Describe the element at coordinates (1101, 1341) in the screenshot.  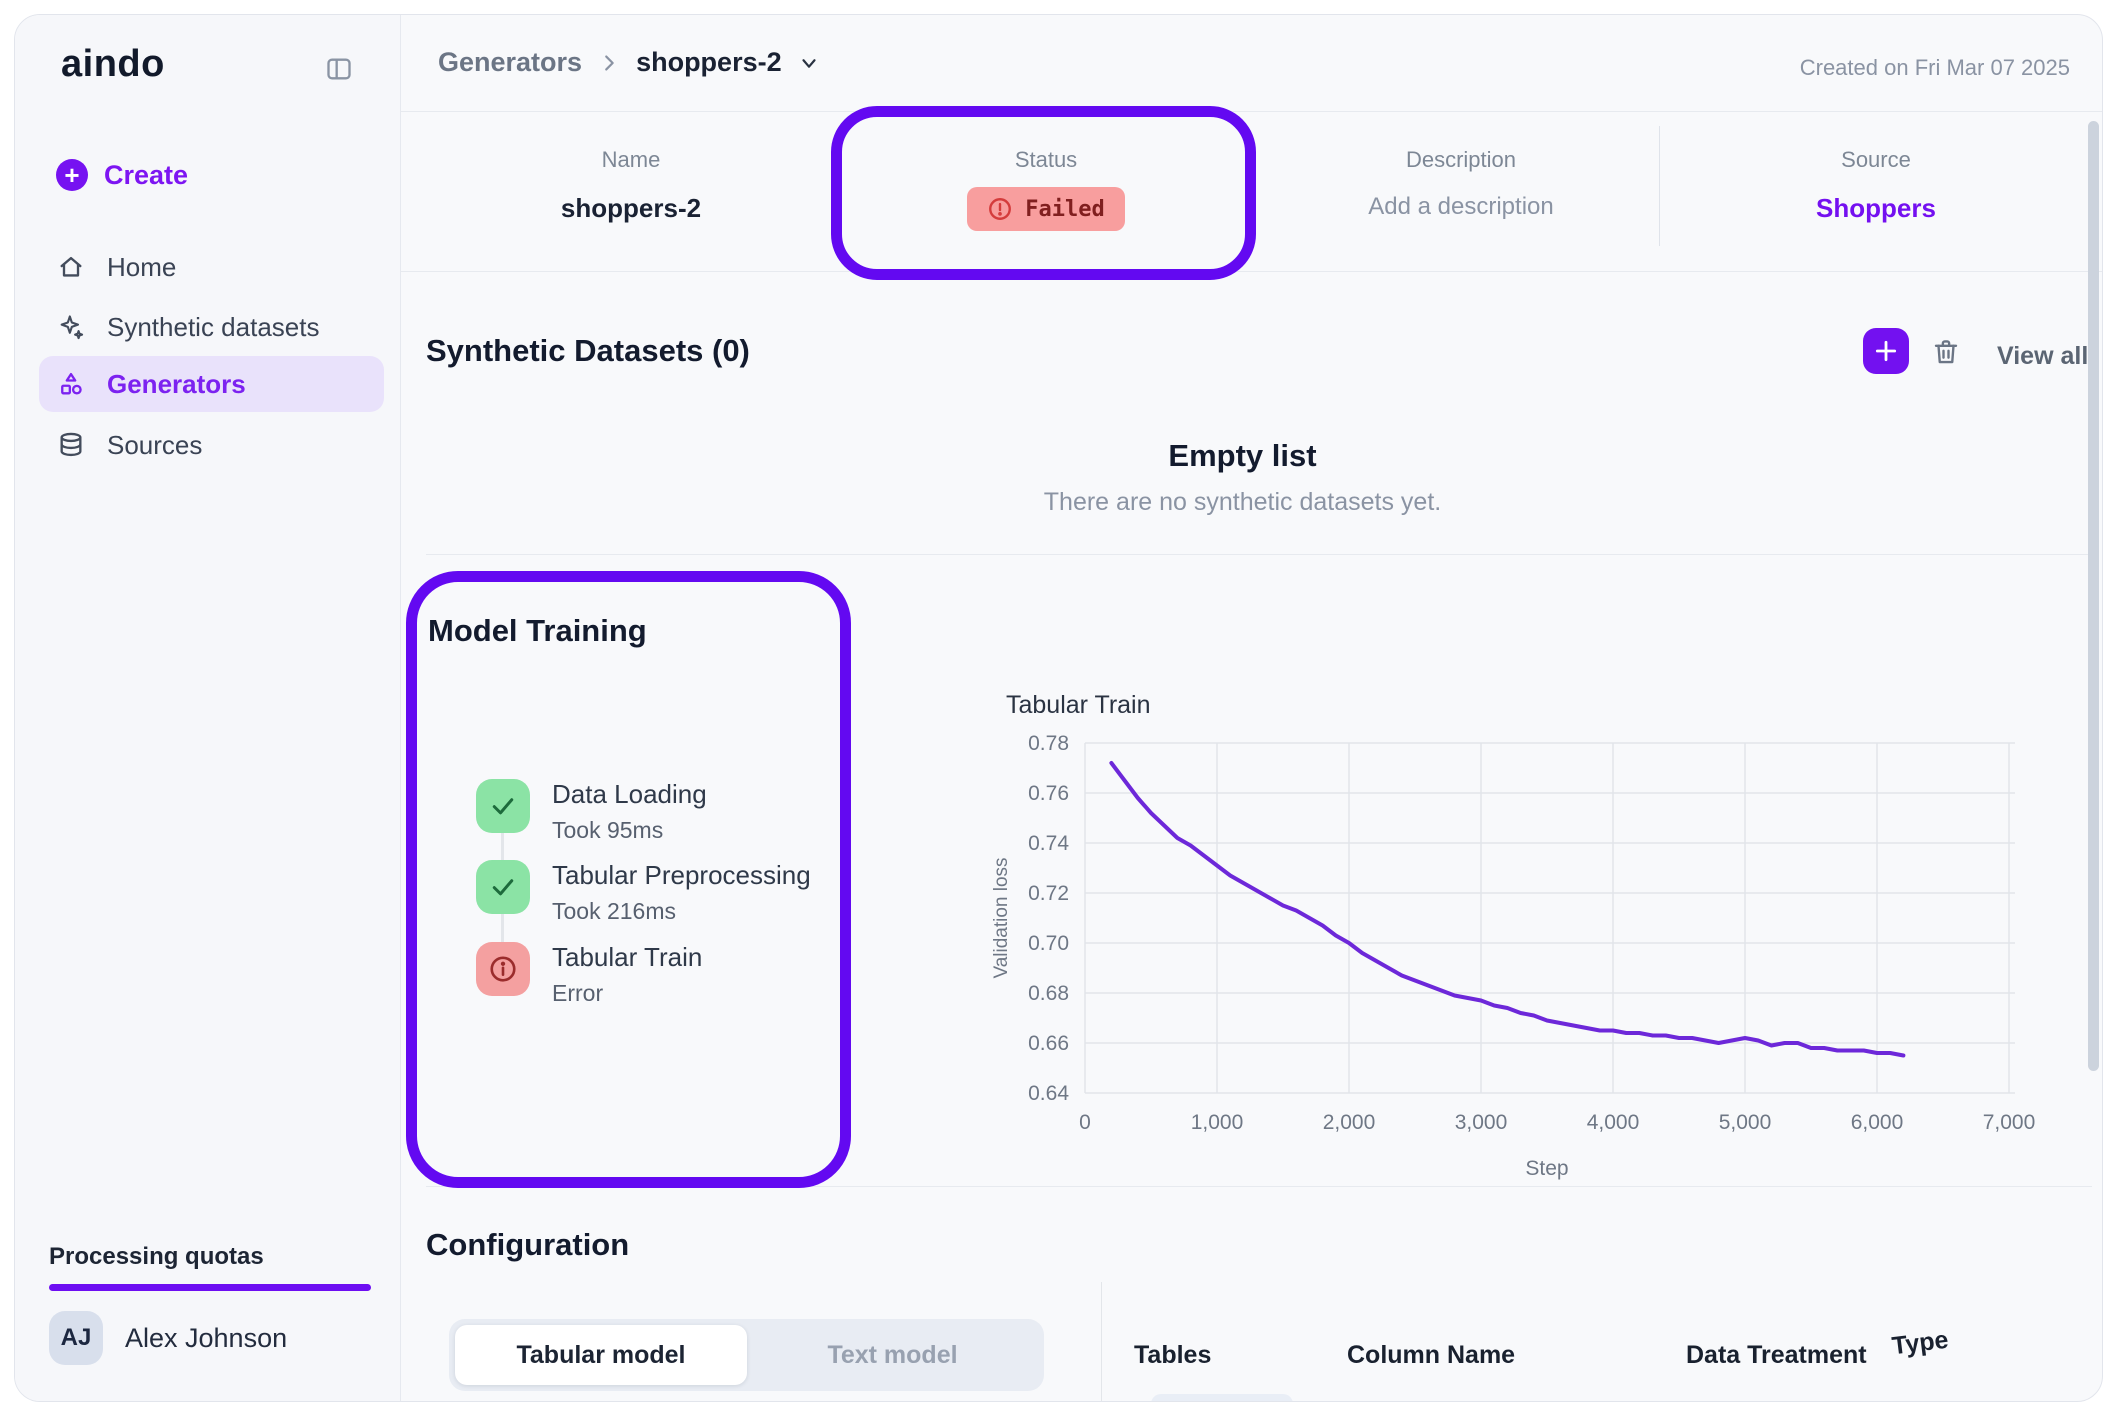
I see `configuration-divider` at that location.